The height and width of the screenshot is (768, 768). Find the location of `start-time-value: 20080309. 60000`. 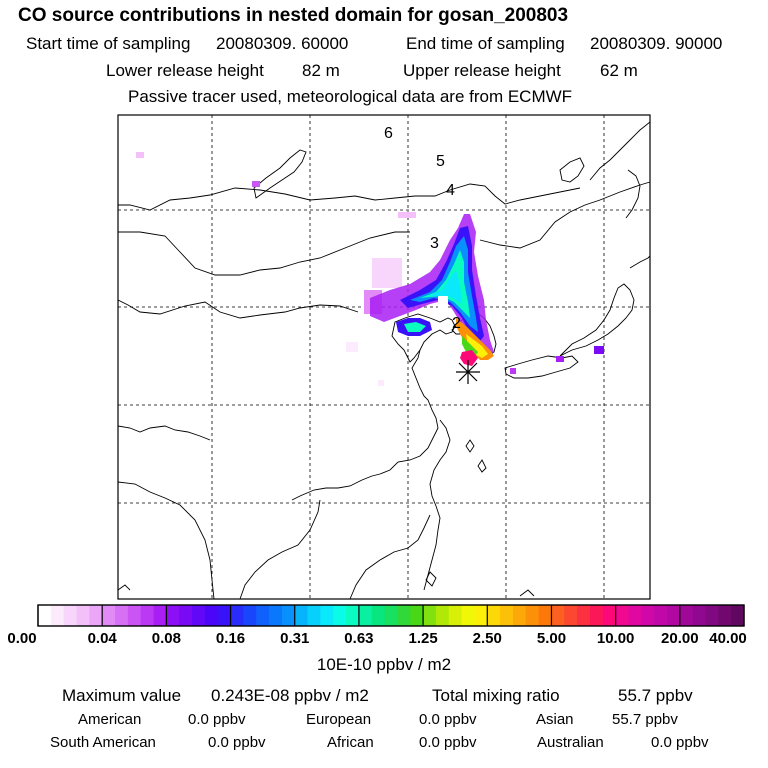

start-time-value: 20080309. 60000 is located at coordinates (282, 43).